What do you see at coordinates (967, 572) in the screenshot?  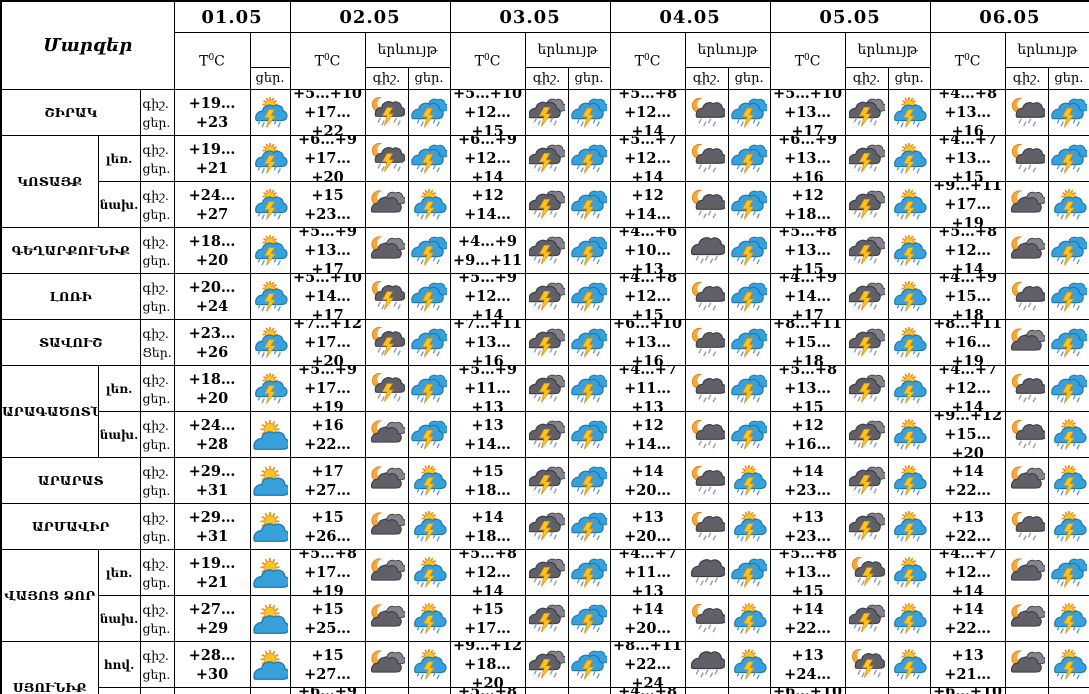 I see `temp-cell: +4…+7 +12…+14` at bounding box center [967, 572].